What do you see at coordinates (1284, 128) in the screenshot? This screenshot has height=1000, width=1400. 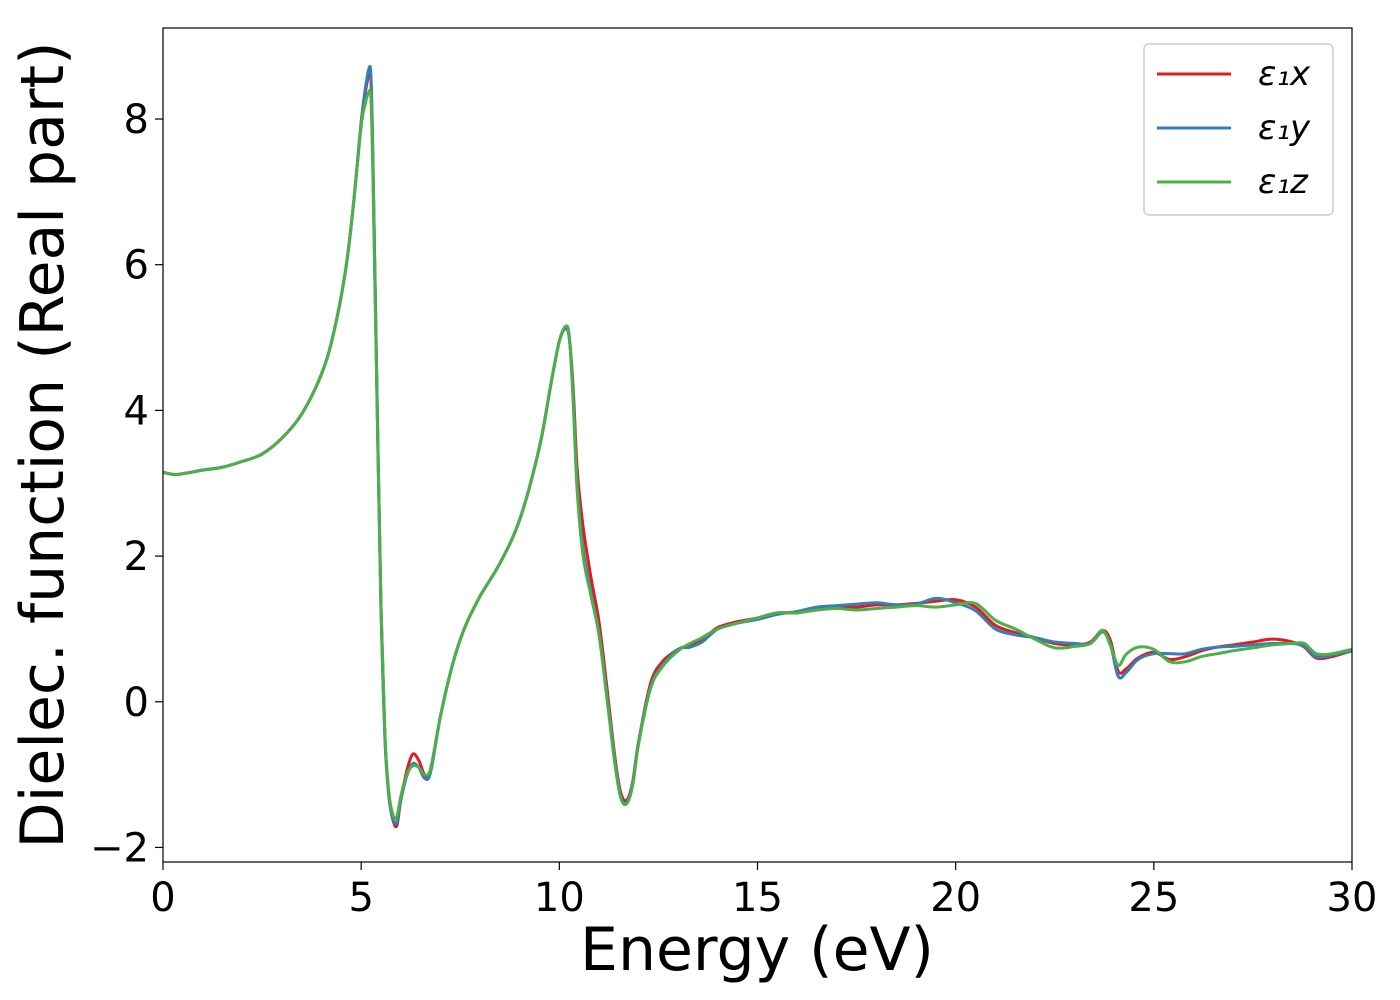 I see `legend-label-y: ε₁y` at bounding box center [1284, 128].